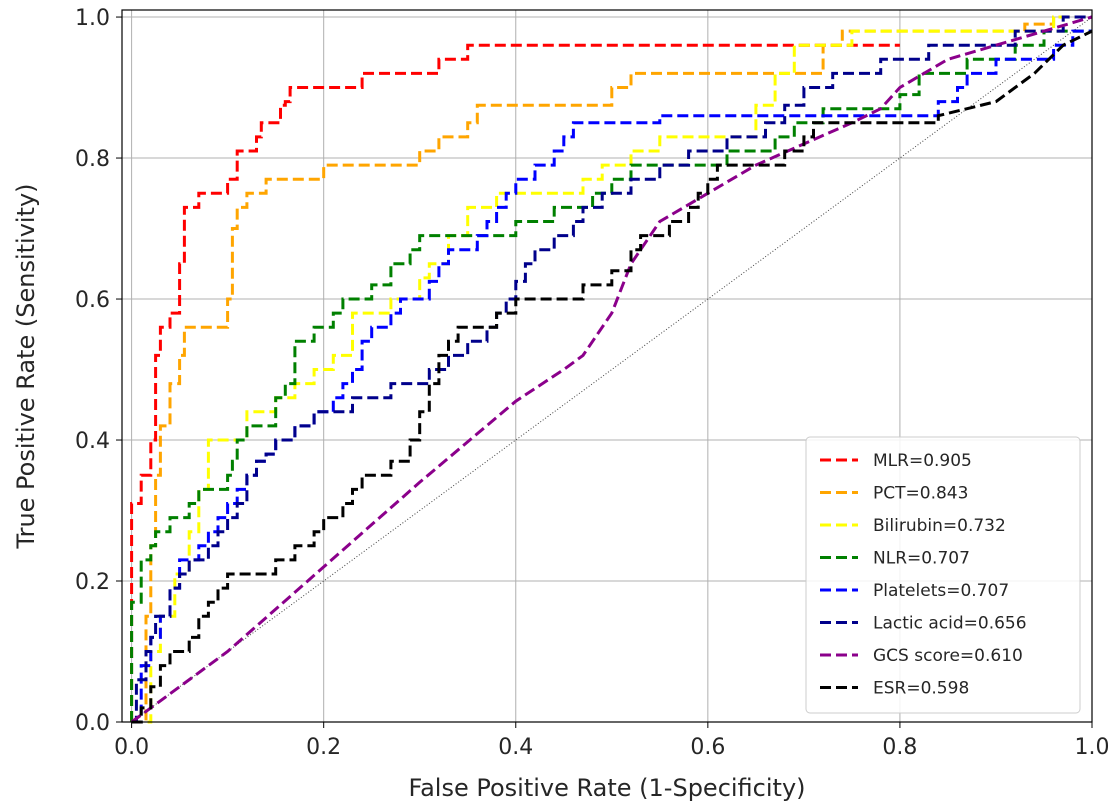 The height and width of the screenshot is (808, 1119). I want to click on x-tick-label: 0.2, so click(323, 747).